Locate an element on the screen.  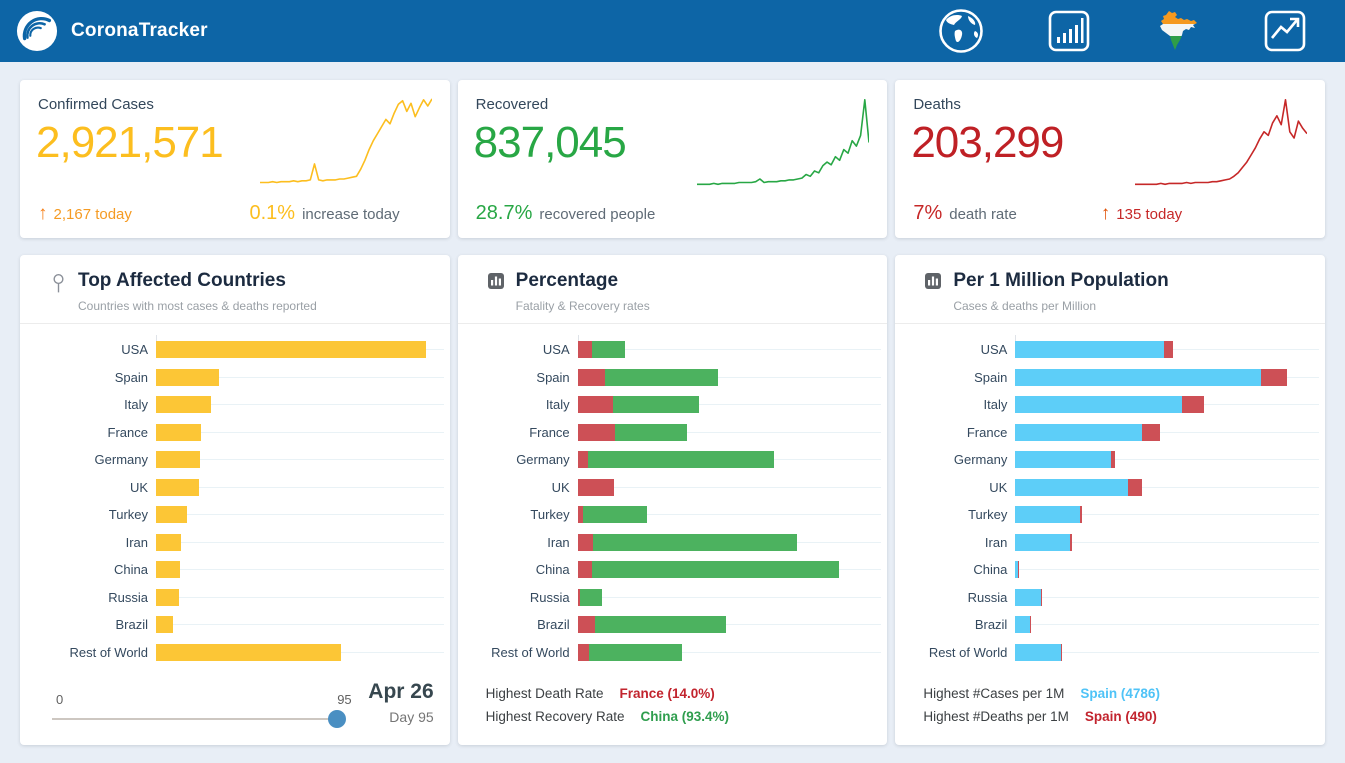
date-label: Apr 26 is located at coordinates (401, 691).